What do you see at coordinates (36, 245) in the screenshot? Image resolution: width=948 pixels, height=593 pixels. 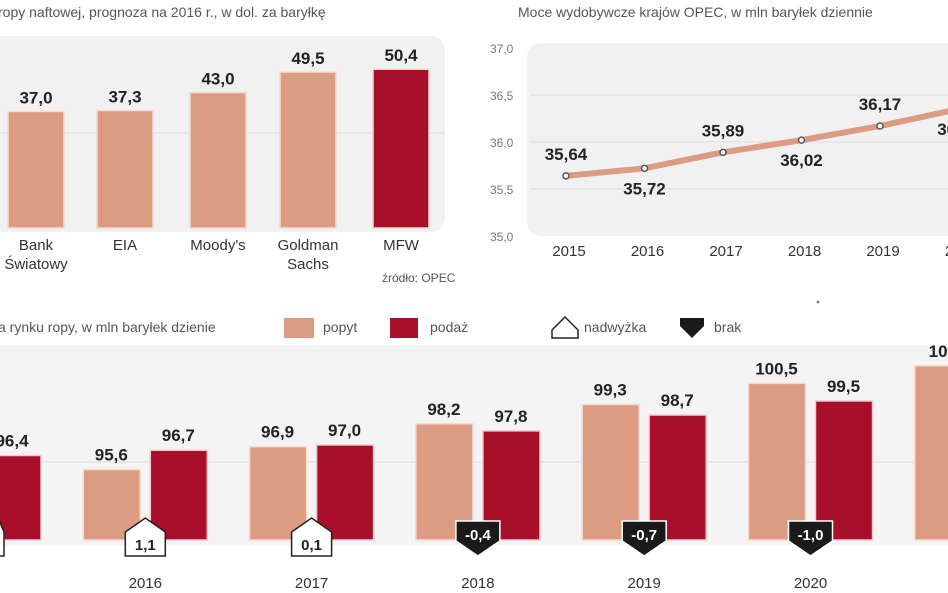 I see `category-label: Bank` at bounding box center [36, 245].